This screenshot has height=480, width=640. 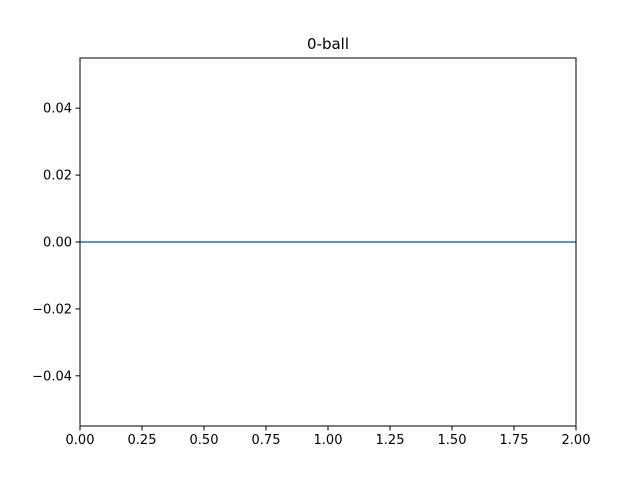 I want to click on chart-title: 0-ball, so click(x=328, y=44).